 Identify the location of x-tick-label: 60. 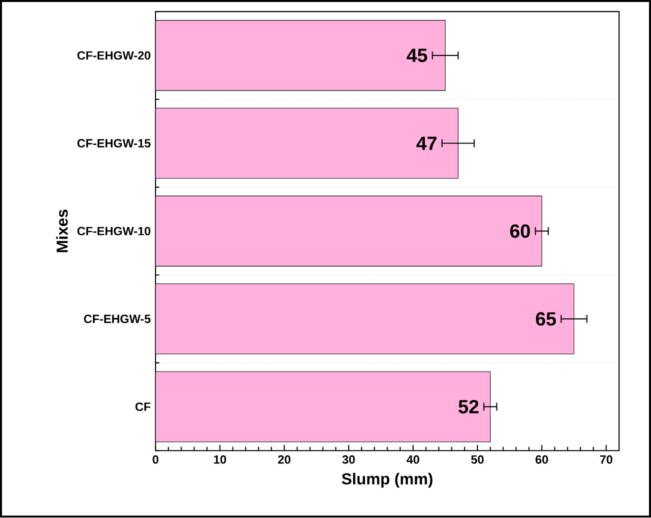
(542, 460).